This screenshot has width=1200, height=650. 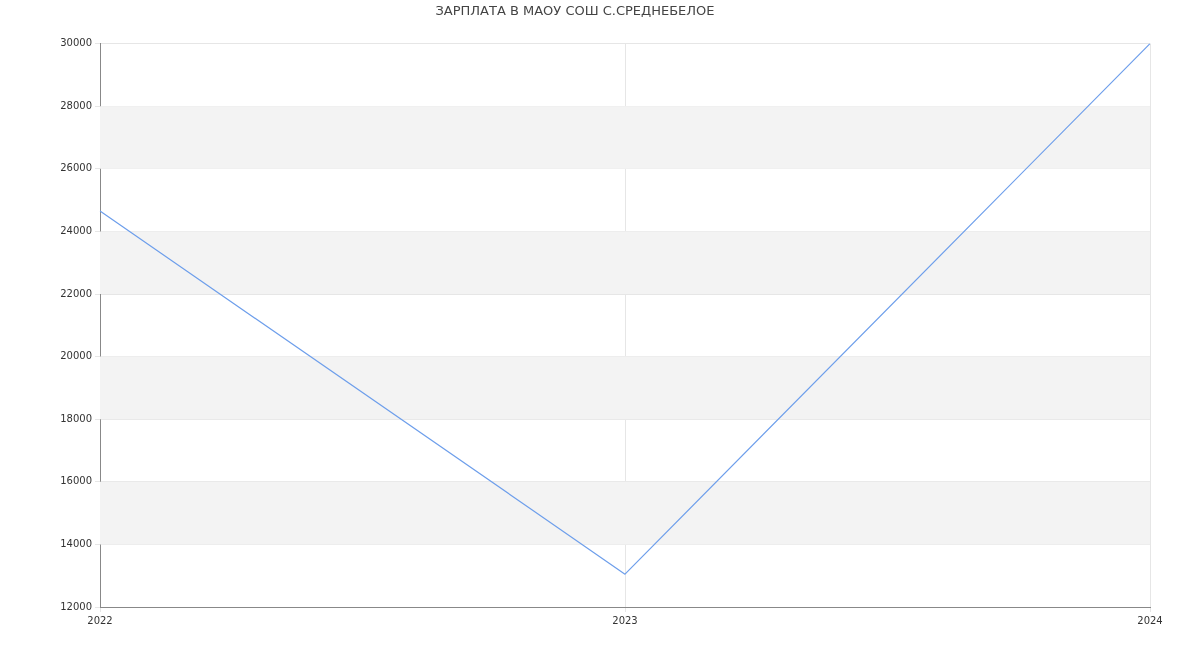 What do you see at coordinates (76, 43) in the screenshot?
I see `y-tick-label: 30000` at bounding box center [76, 43].